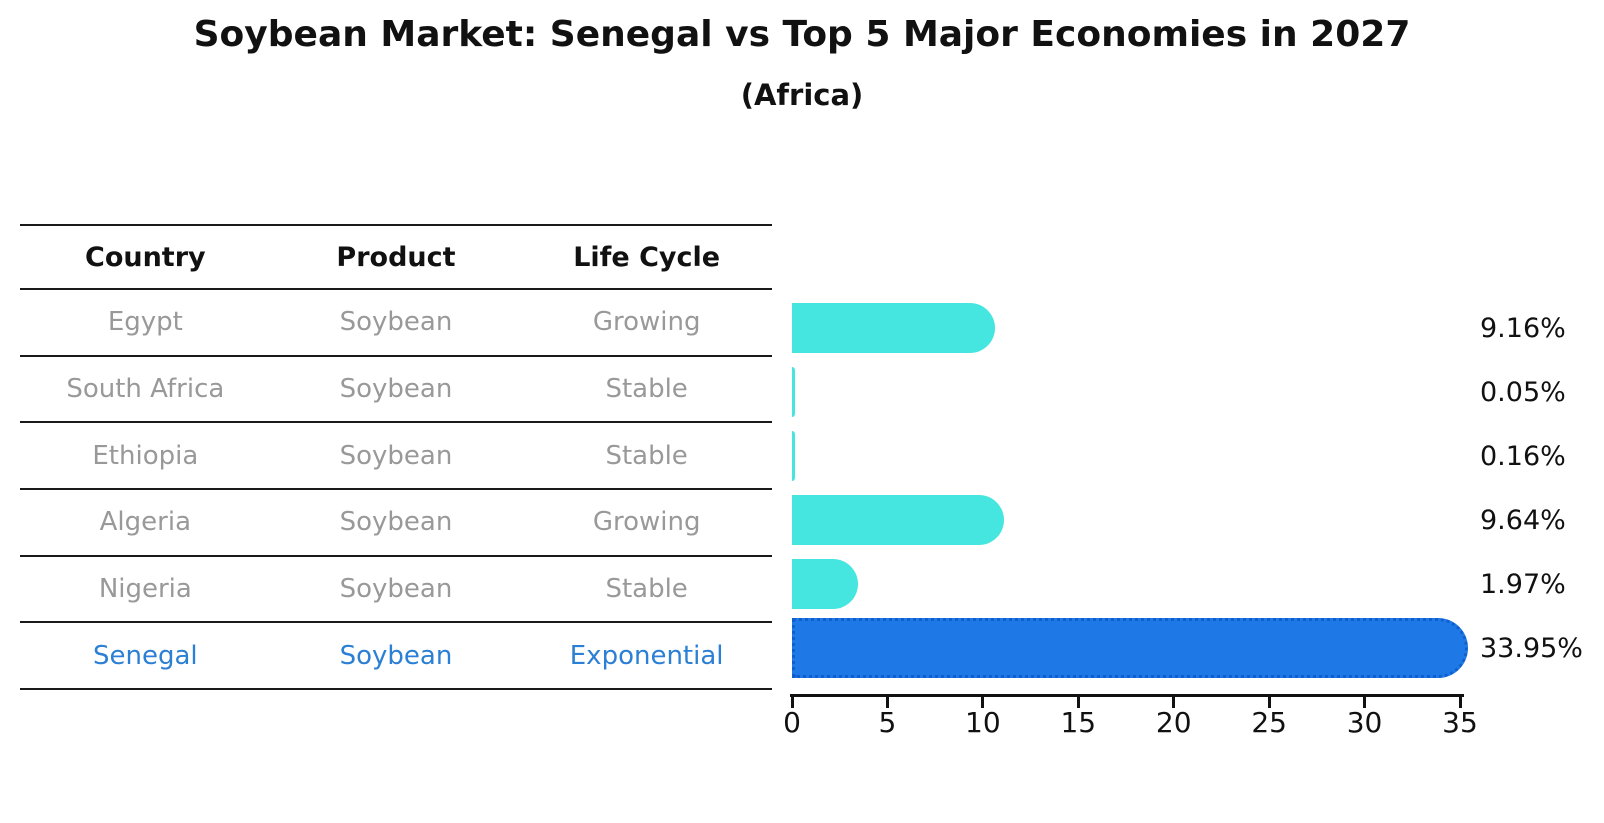 This screenshot has width=1604, height=823. Describe the element at coordinates (1269, 722) in the screenshot. I see `x-tick-label-25: 25` at that location.